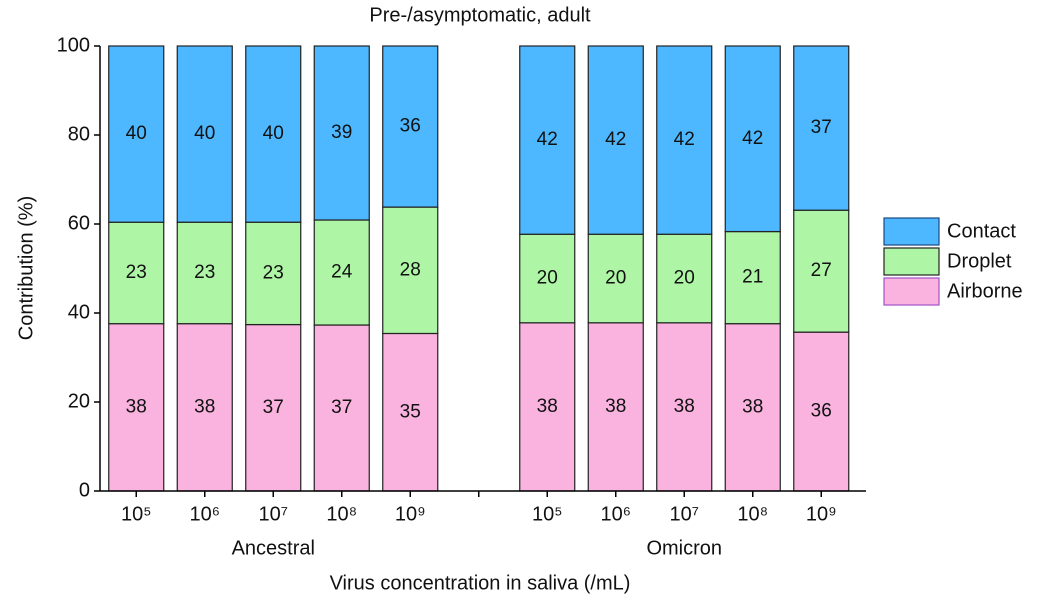  I want to click on y-tick-label: 100, so click(73, 45).